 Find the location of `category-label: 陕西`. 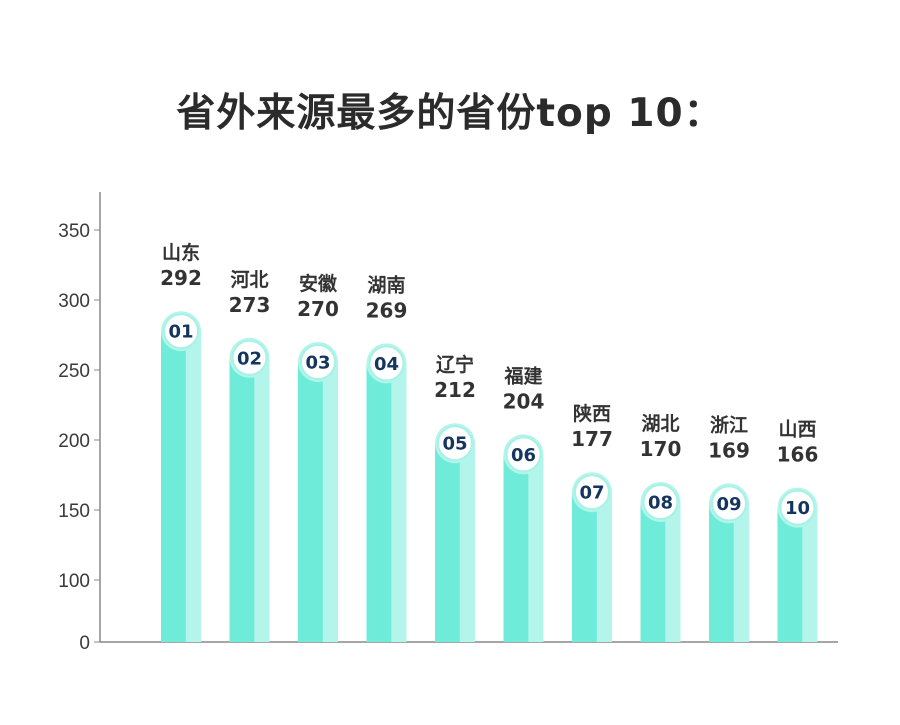

category-label: 陕西 is located at coordinates (592, 413).